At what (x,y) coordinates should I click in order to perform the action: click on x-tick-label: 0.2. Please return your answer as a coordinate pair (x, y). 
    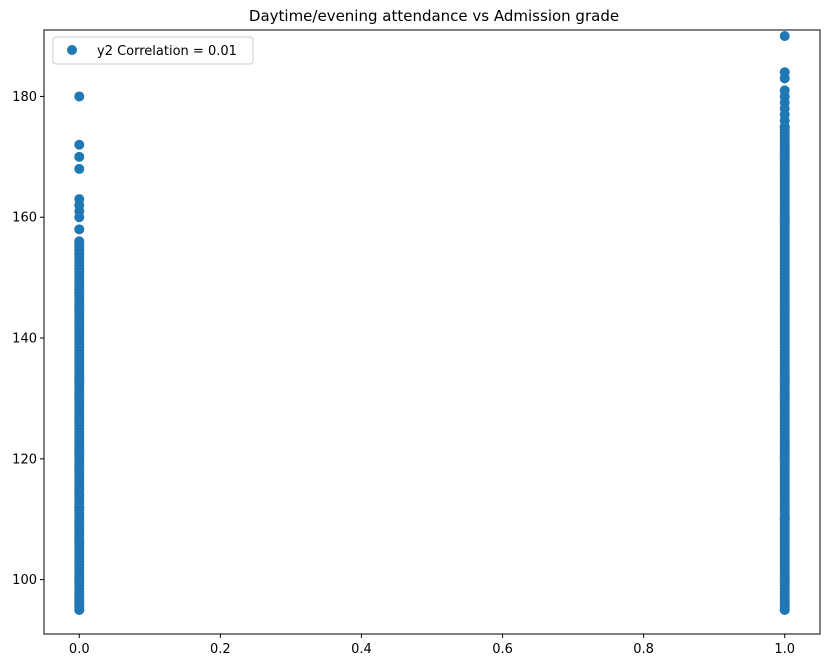
    Looking at the image, I should click on (220, 649).